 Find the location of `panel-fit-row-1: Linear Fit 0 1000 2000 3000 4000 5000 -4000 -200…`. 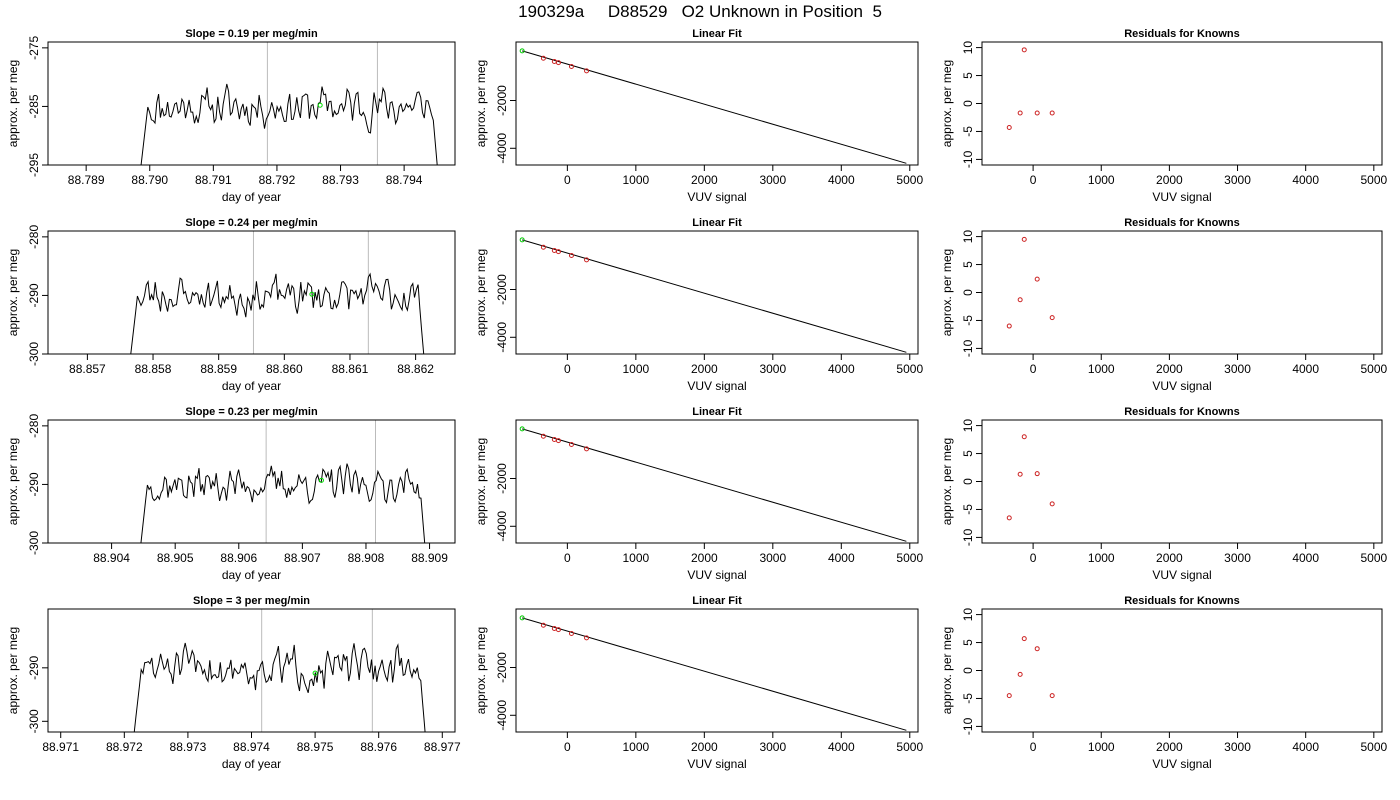

panel-fit-row-1: Linear Fit 0 1000 2000 3000 4000 5000 -4000 -200… is located at coordinates (698, 116).